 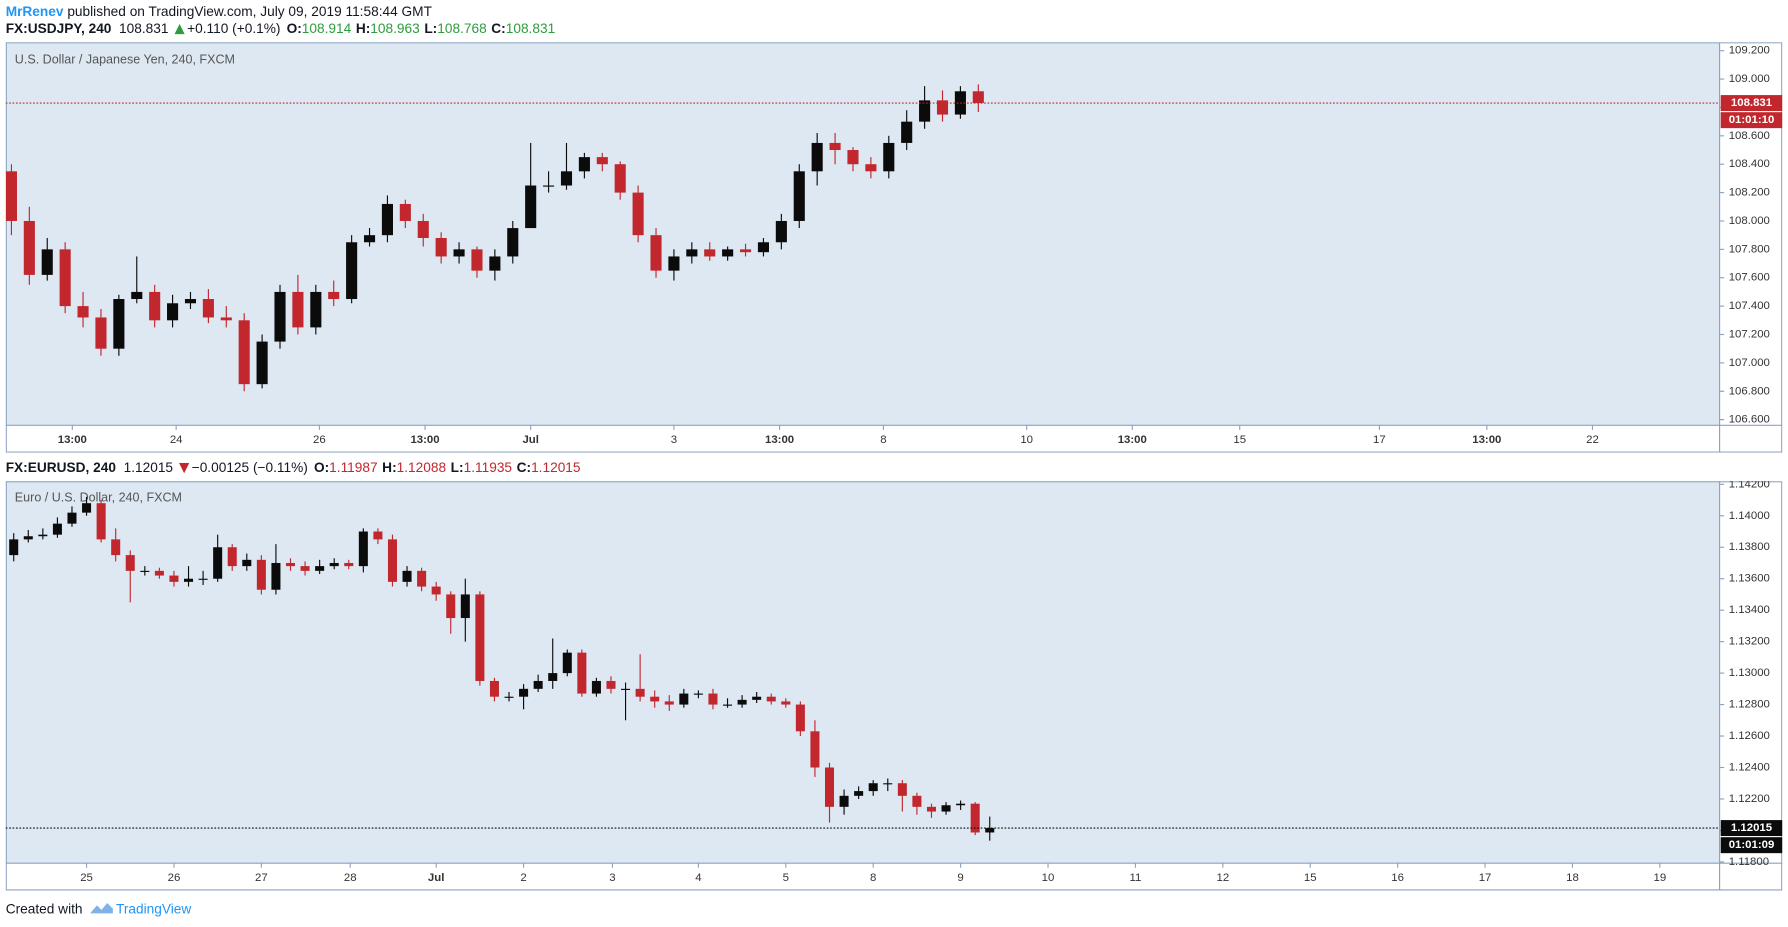 What do you see at coordinates (1749, 193) in the screenshot?
I see `y-tick-label: 108.200` at bounding box center [1749, 193].